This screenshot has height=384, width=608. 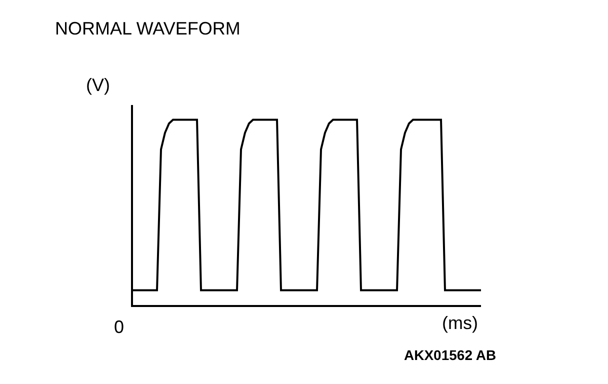 What do you see at coordinates (119, 327) in the screenshot?
I see `text: 0` at bounding box center [119, 327].